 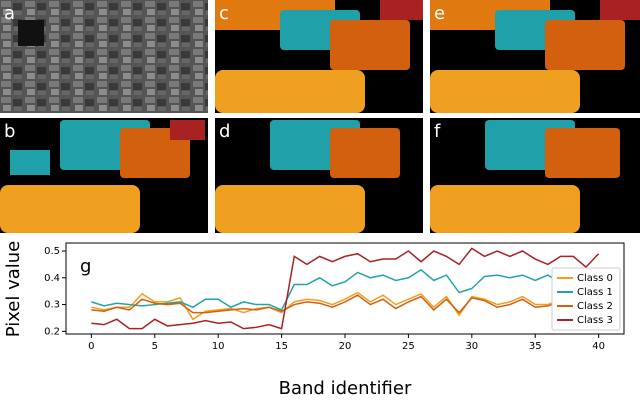 What do you see at coordinates (85, 266) in the screenshot?
I see `panel-label: g` at bounding box center [85, 266].